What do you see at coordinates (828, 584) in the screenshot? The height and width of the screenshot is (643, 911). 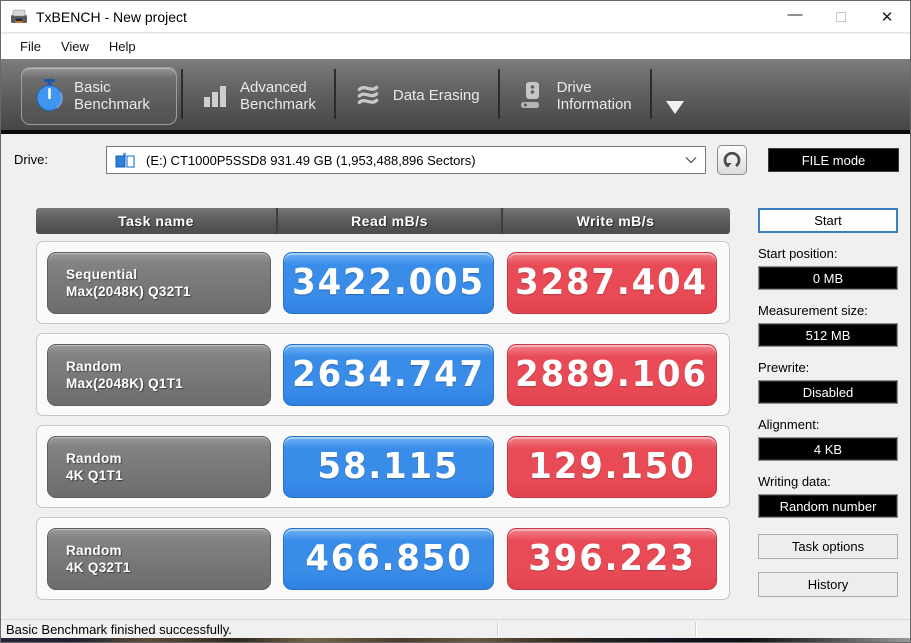 I see `history-button: History` at bounding box center [828, 584].